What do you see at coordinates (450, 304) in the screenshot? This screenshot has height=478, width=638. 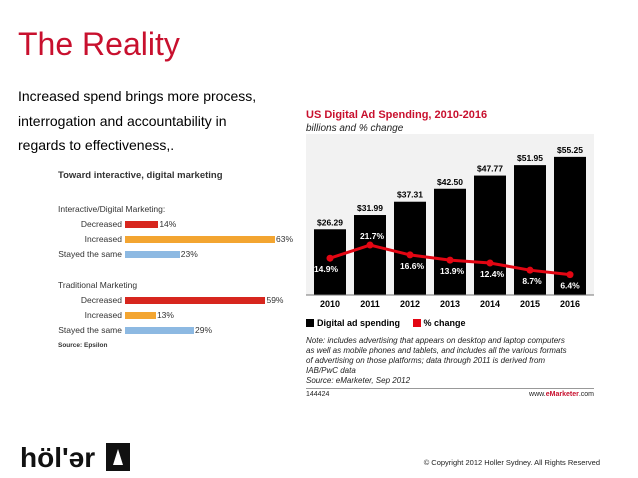 I see `x-tick-label: 2013` at bounding box center [450, 304].